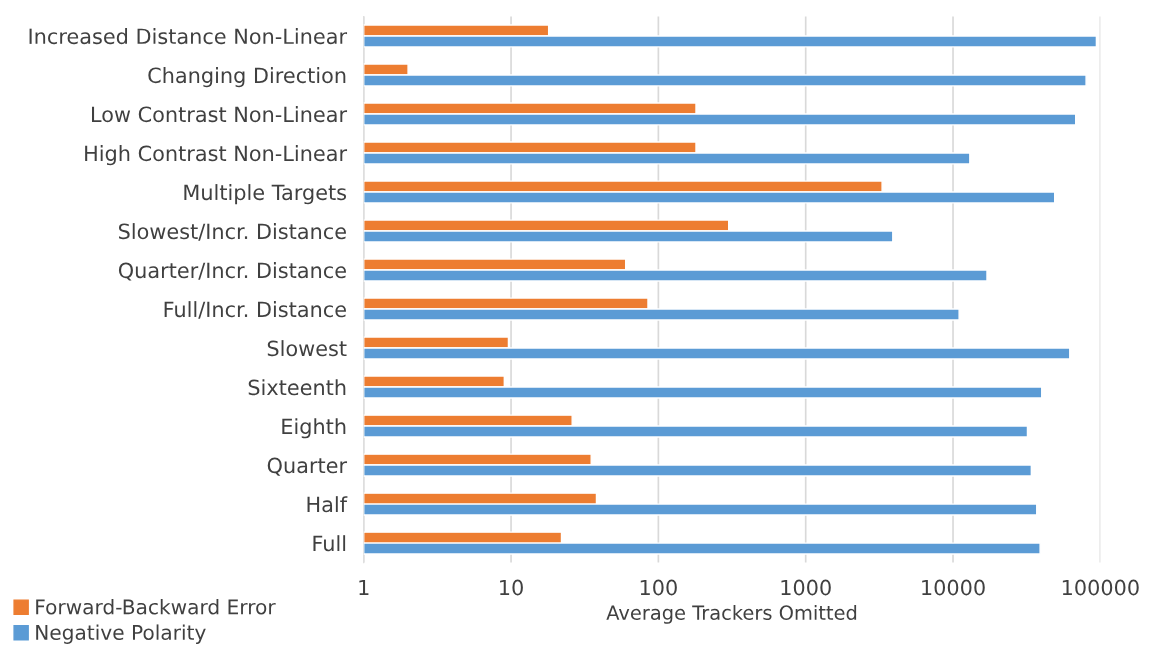 The image size is (1151, 658). I want to click on y-tick-label: Full, so click(329, 543).